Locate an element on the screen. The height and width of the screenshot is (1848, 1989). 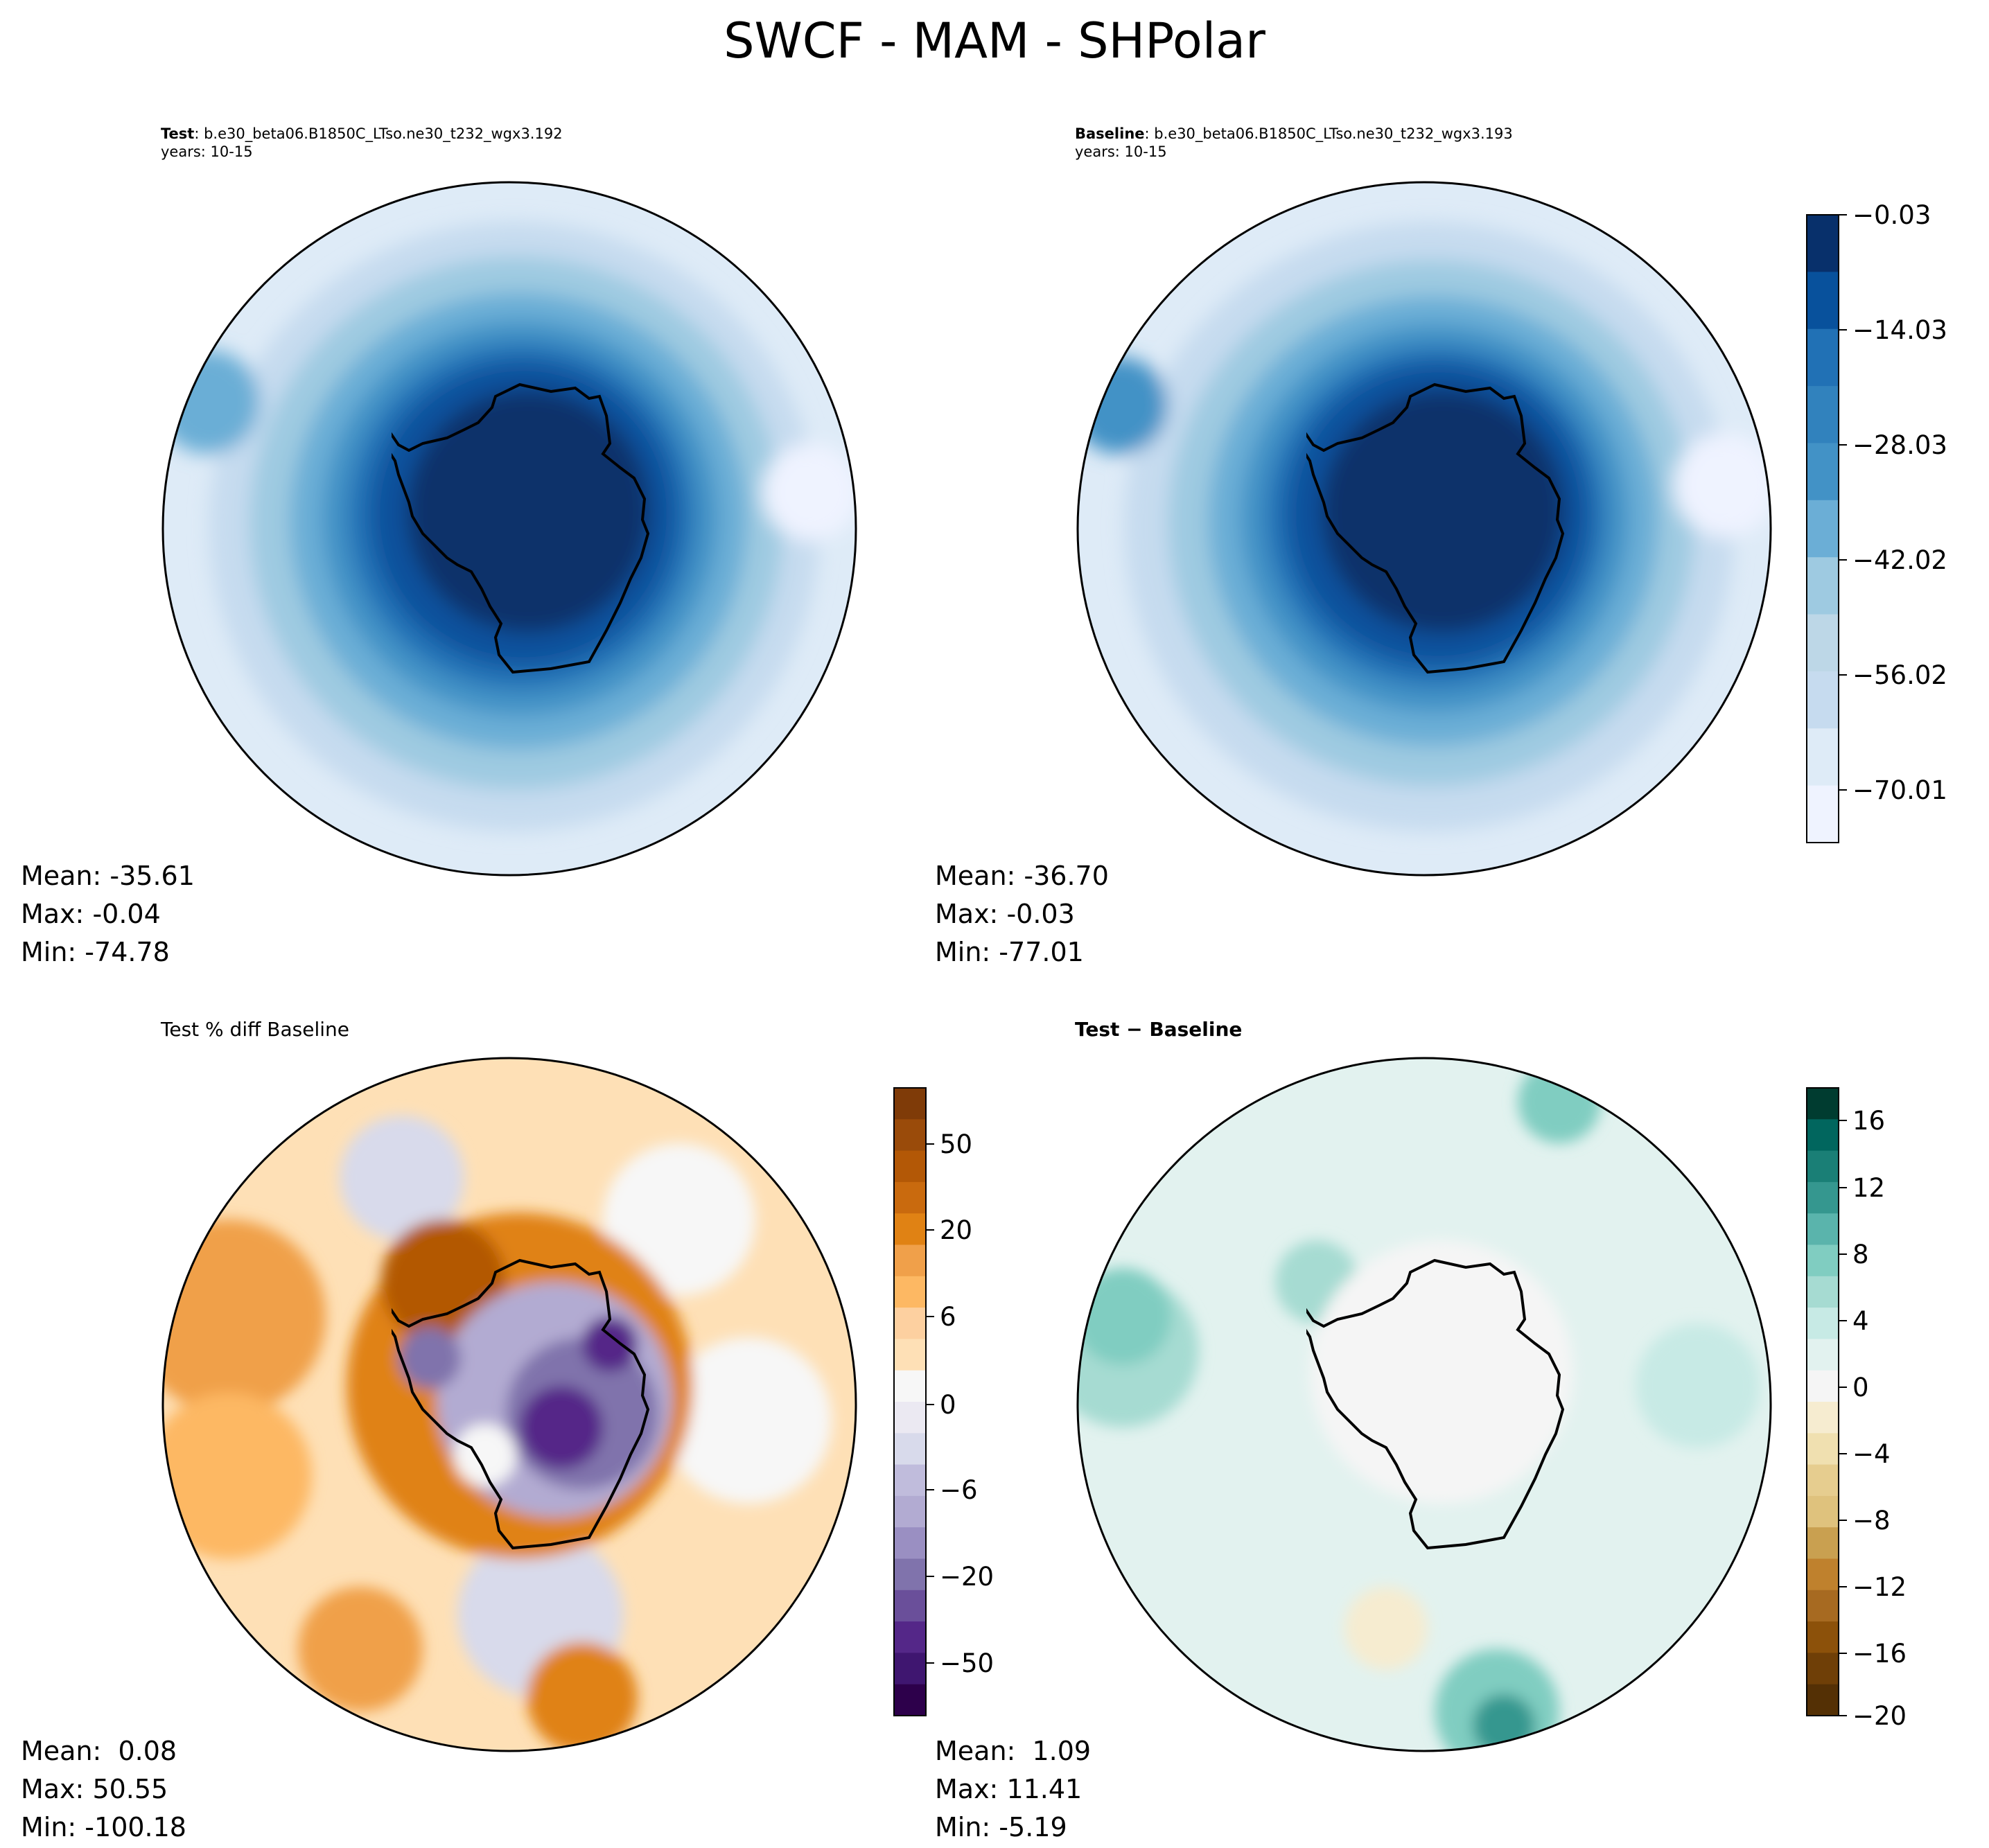
diff-max: Max: 11.41 is located at coordinates (1009, 1789).